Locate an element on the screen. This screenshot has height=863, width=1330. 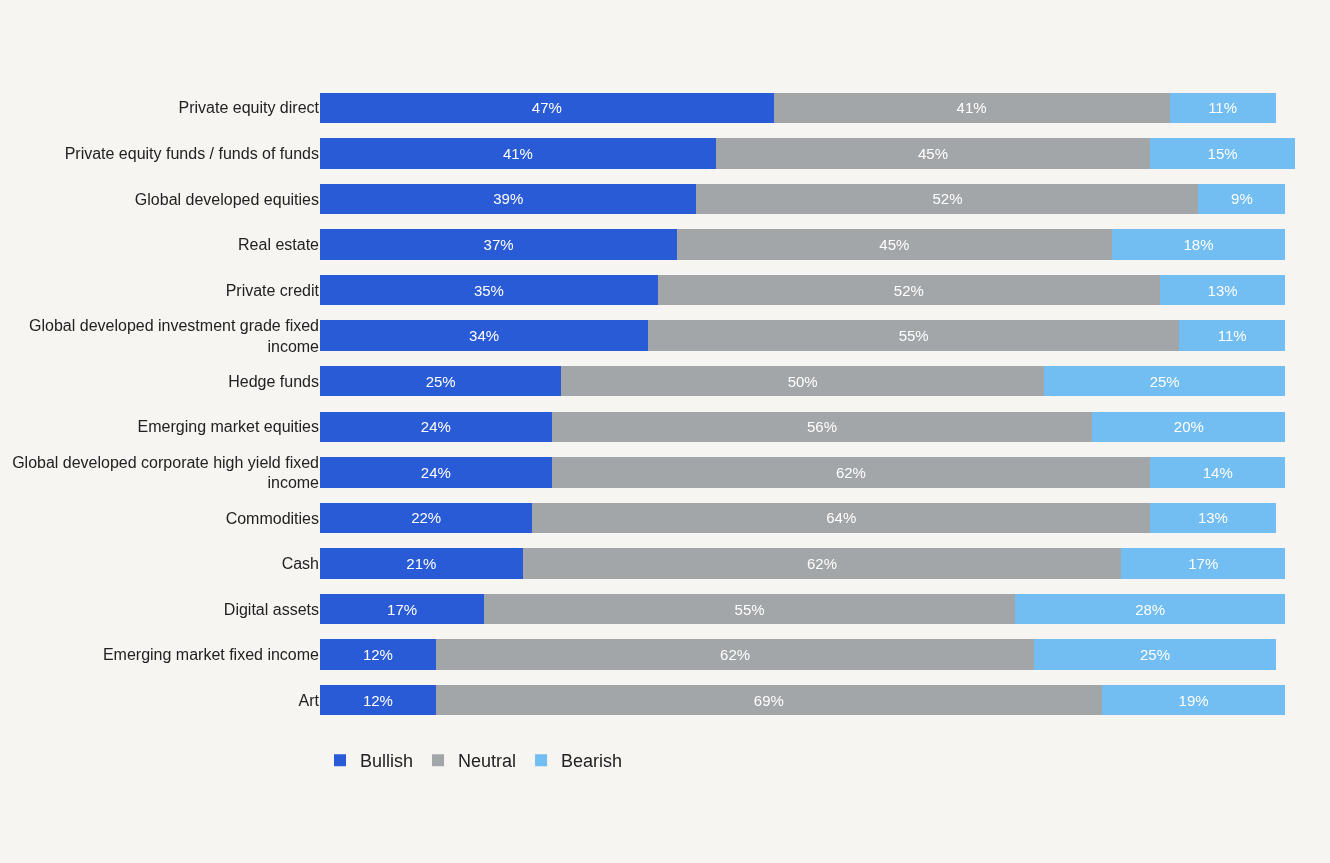
data-label: 47% is located at coordinates (546, 108).